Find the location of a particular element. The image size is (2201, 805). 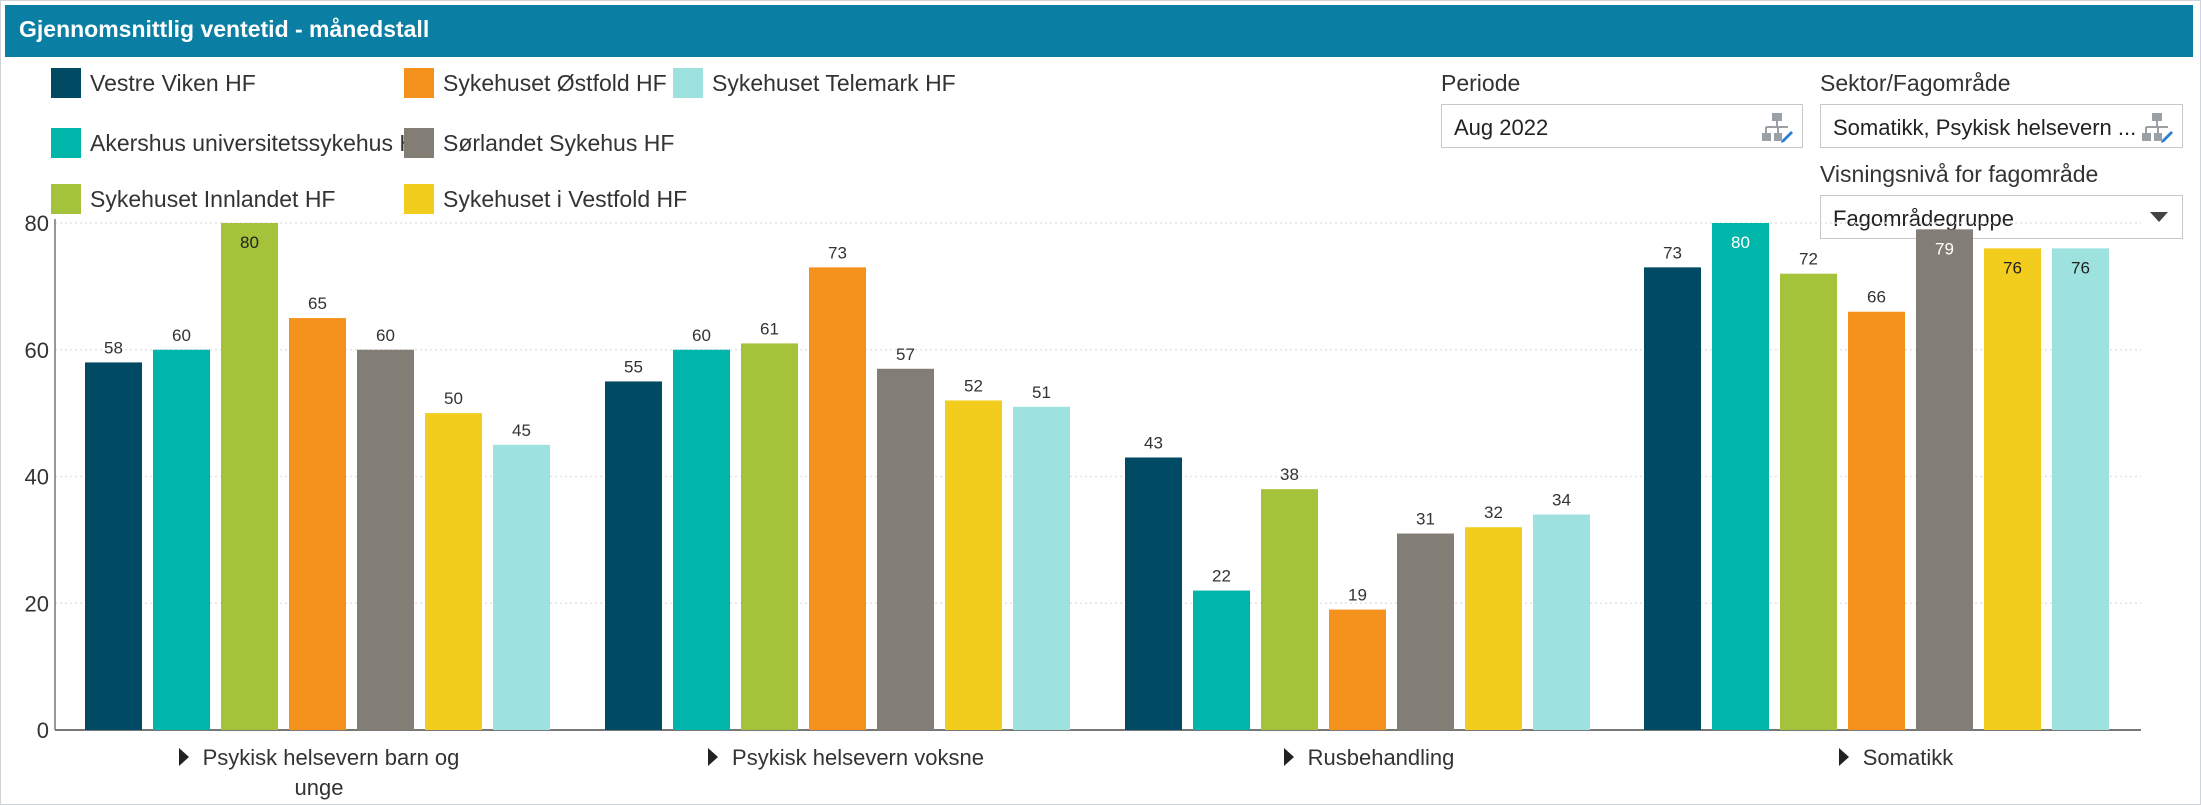

legend-label: Sykehuset i Vestfold HF is located at coordinates (565, 198).